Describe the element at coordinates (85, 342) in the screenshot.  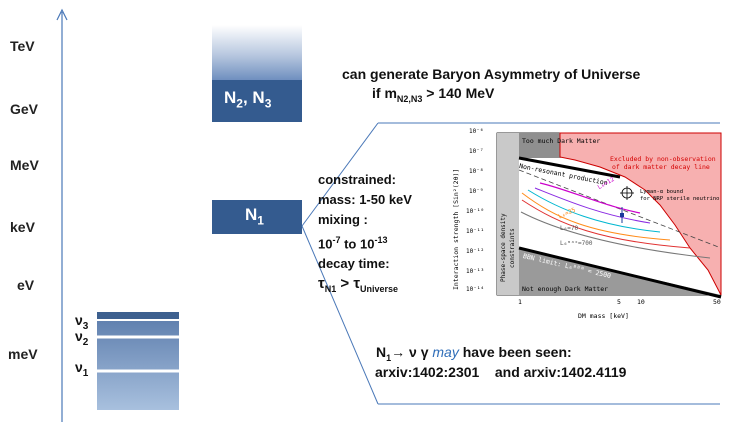
I see `nu2-sub: 2` at that location.